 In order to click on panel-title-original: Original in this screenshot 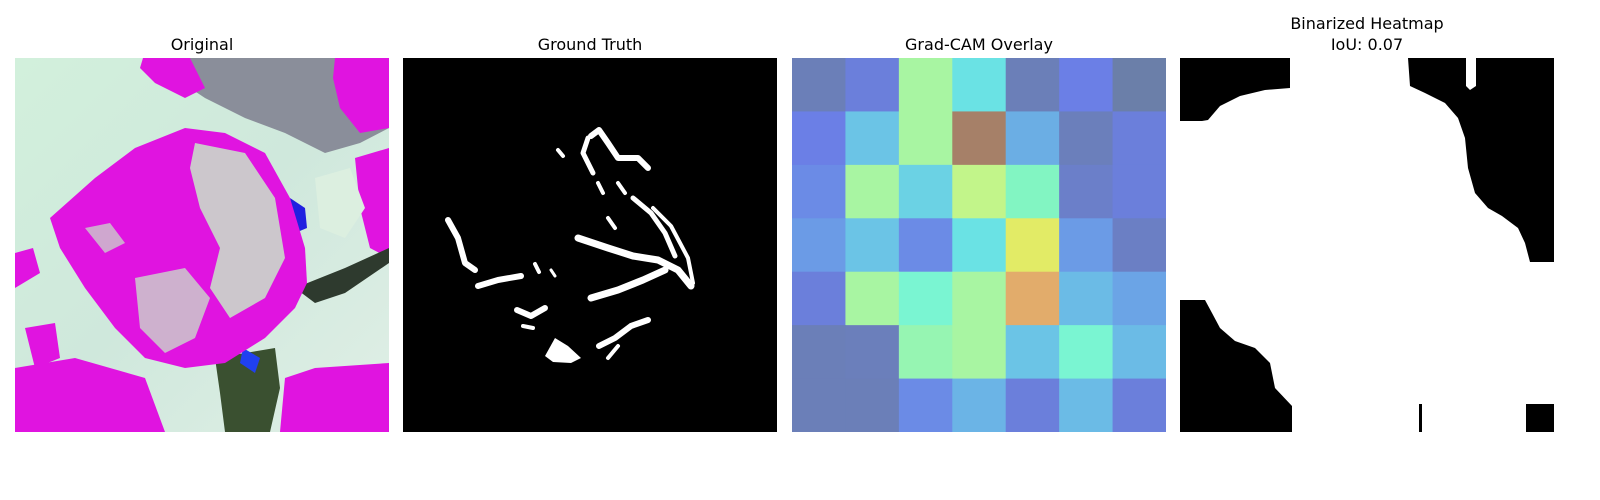, I will do `click(202, 44)`.